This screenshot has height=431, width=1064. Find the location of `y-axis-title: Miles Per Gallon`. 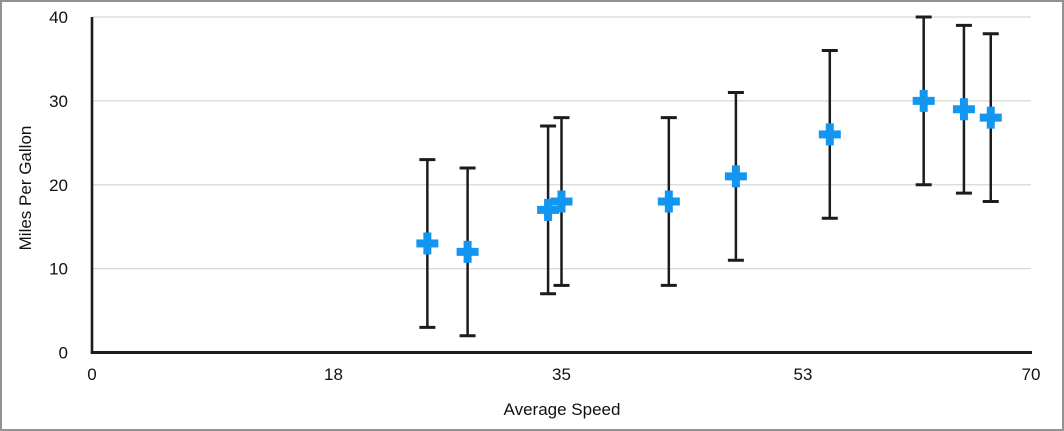

y-axis-title: Miles Per Gallon is located at coordinates (25, 188).